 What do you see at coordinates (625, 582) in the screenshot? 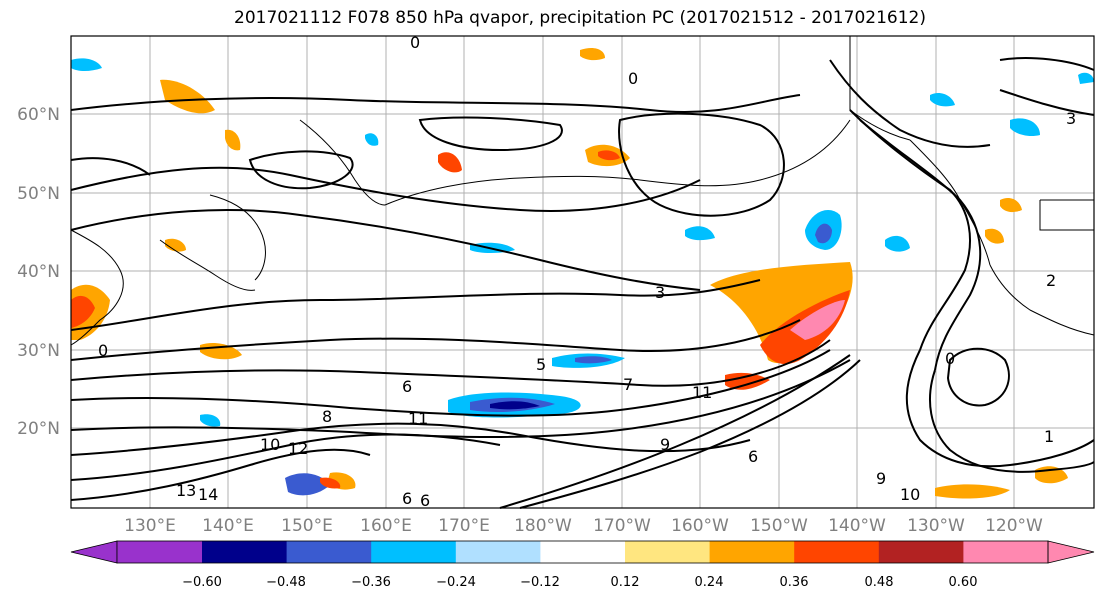
I see `colorbar-tick-label: 0.12` at bounding box center [625, 582].